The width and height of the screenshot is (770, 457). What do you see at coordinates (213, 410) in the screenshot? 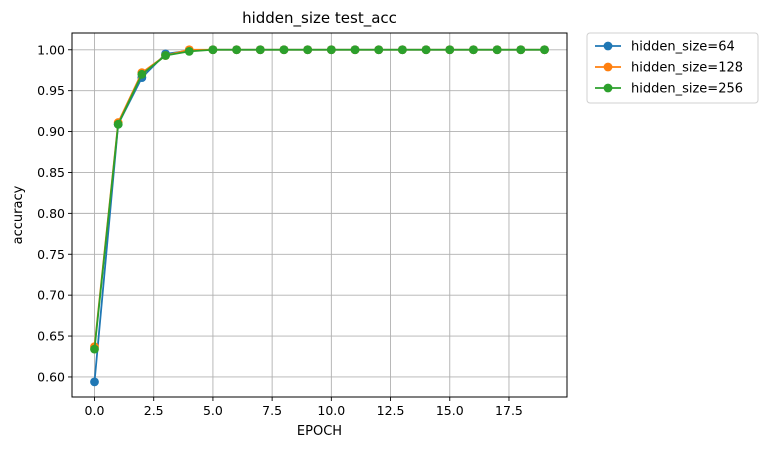
I see `x-tick-label: 5.0` at bounding box center [213, 410].